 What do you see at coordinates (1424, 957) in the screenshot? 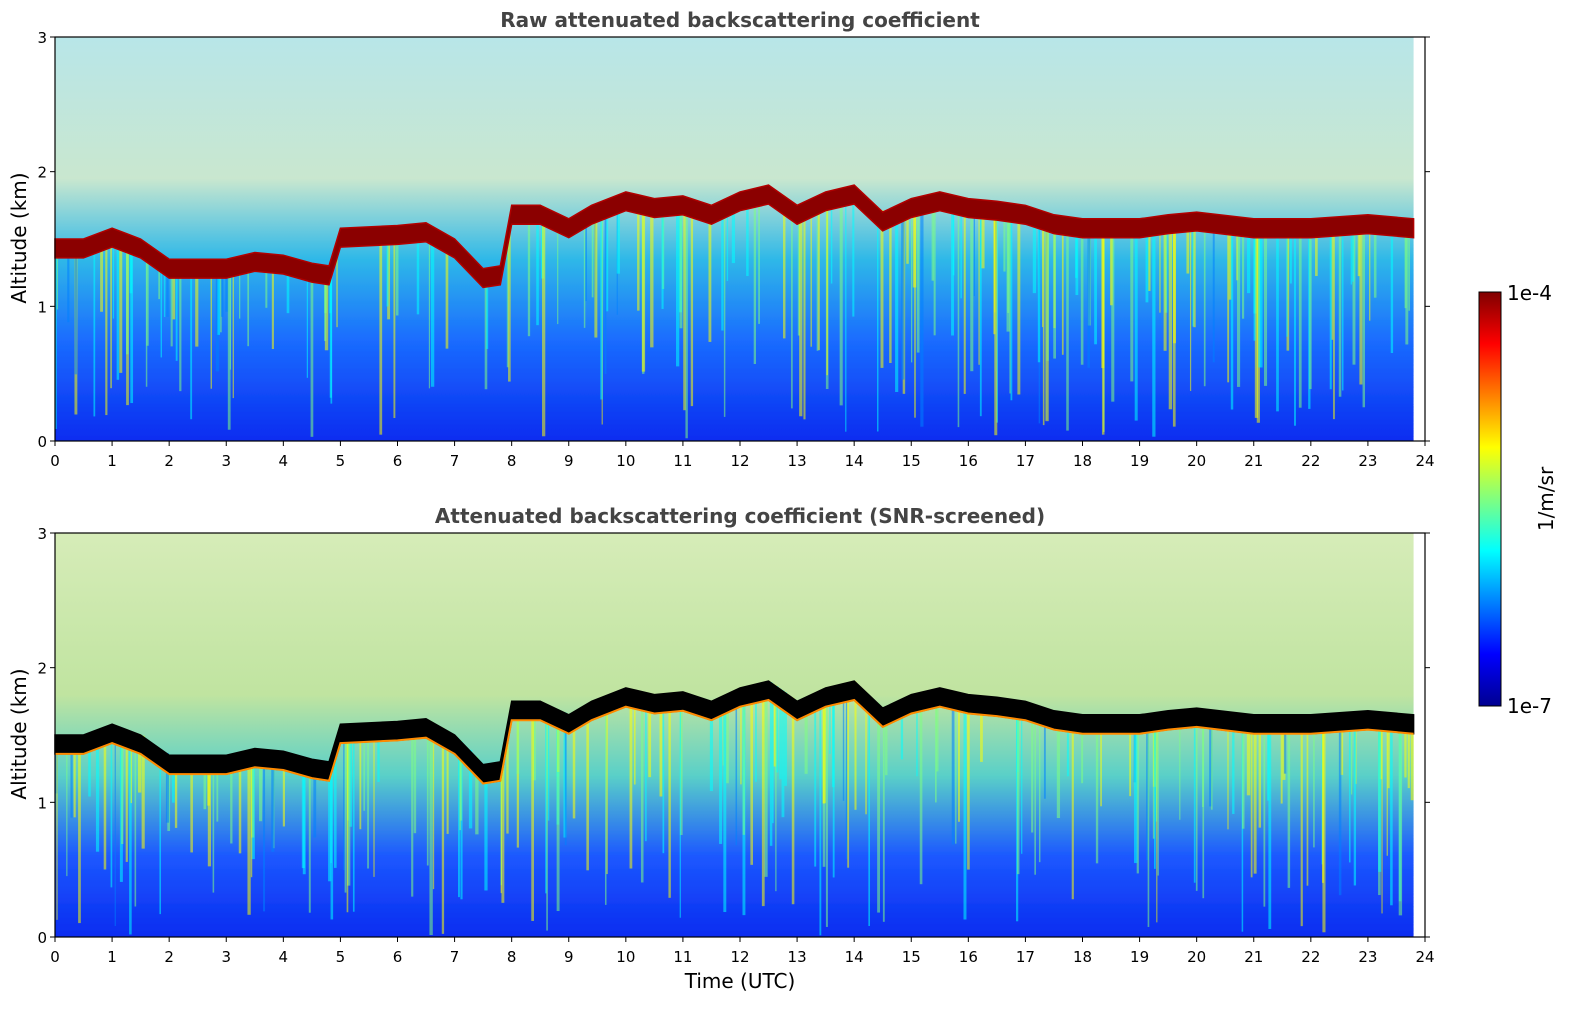
I see `x-tick-label: 24` at bounding box center [1424, 957].